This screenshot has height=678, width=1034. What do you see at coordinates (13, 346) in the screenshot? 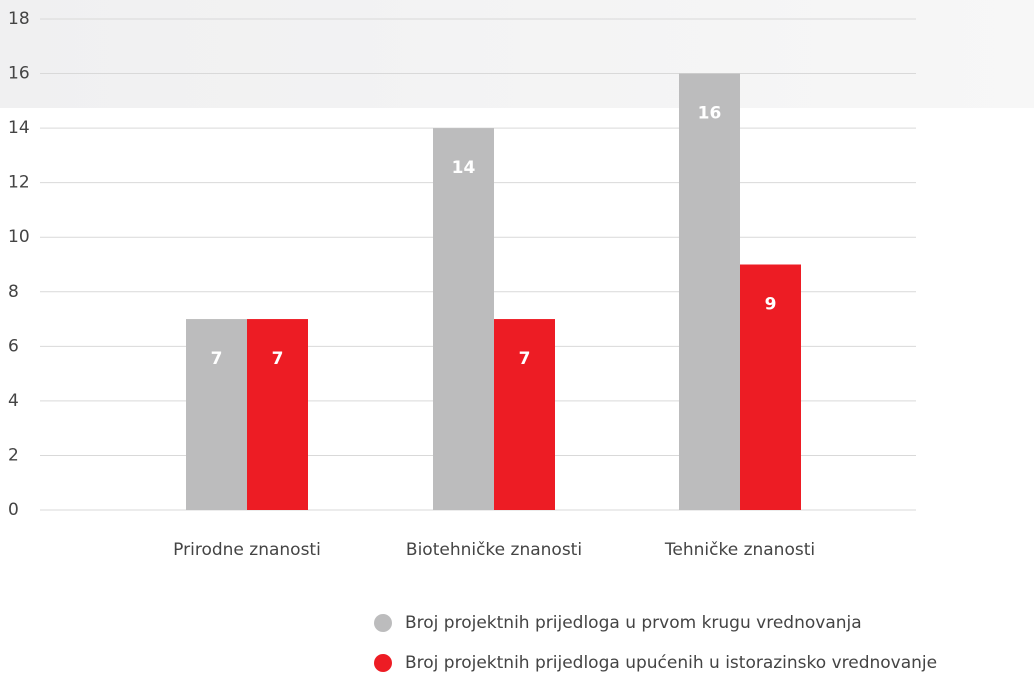
I see `y-tick-label: 6` at bounding box center [13, 346].